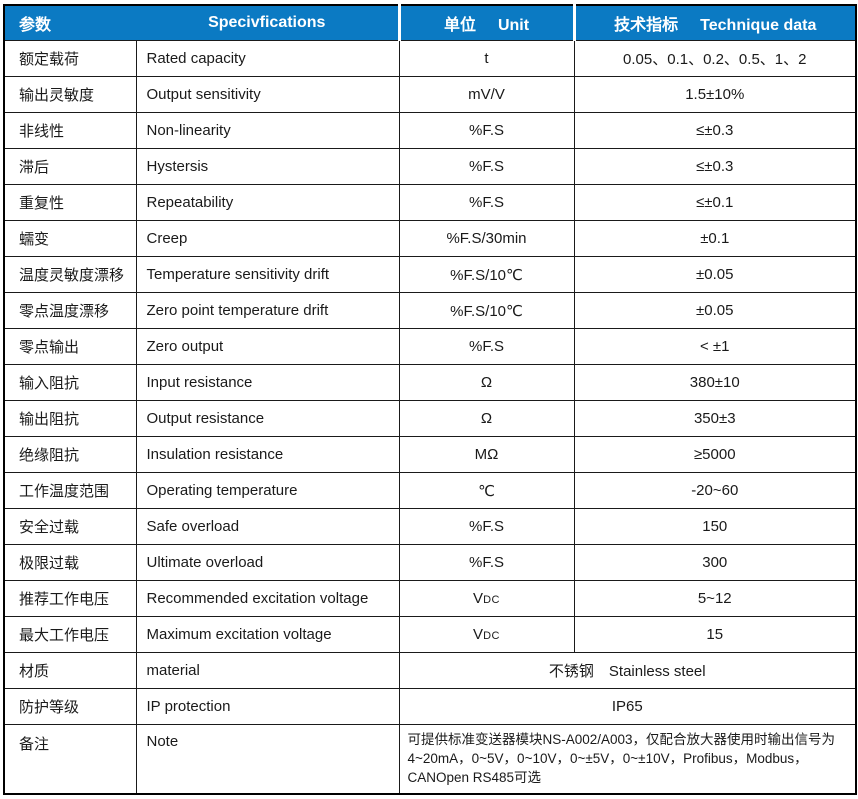 Image resolution: width=858 pixels, height=799 pixels. Describe the element at coordinates (267, 346) in the screenshot. I see `row-label-en: Zero output` at that location.